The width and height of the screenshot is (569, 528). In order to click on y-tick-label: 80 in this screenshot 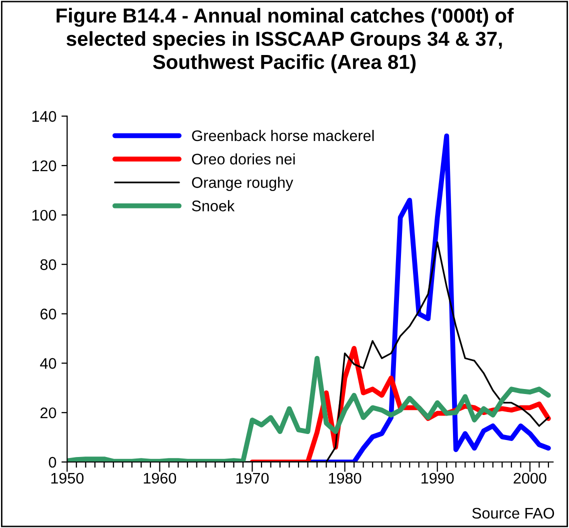, I will do `click(48, 264)`.